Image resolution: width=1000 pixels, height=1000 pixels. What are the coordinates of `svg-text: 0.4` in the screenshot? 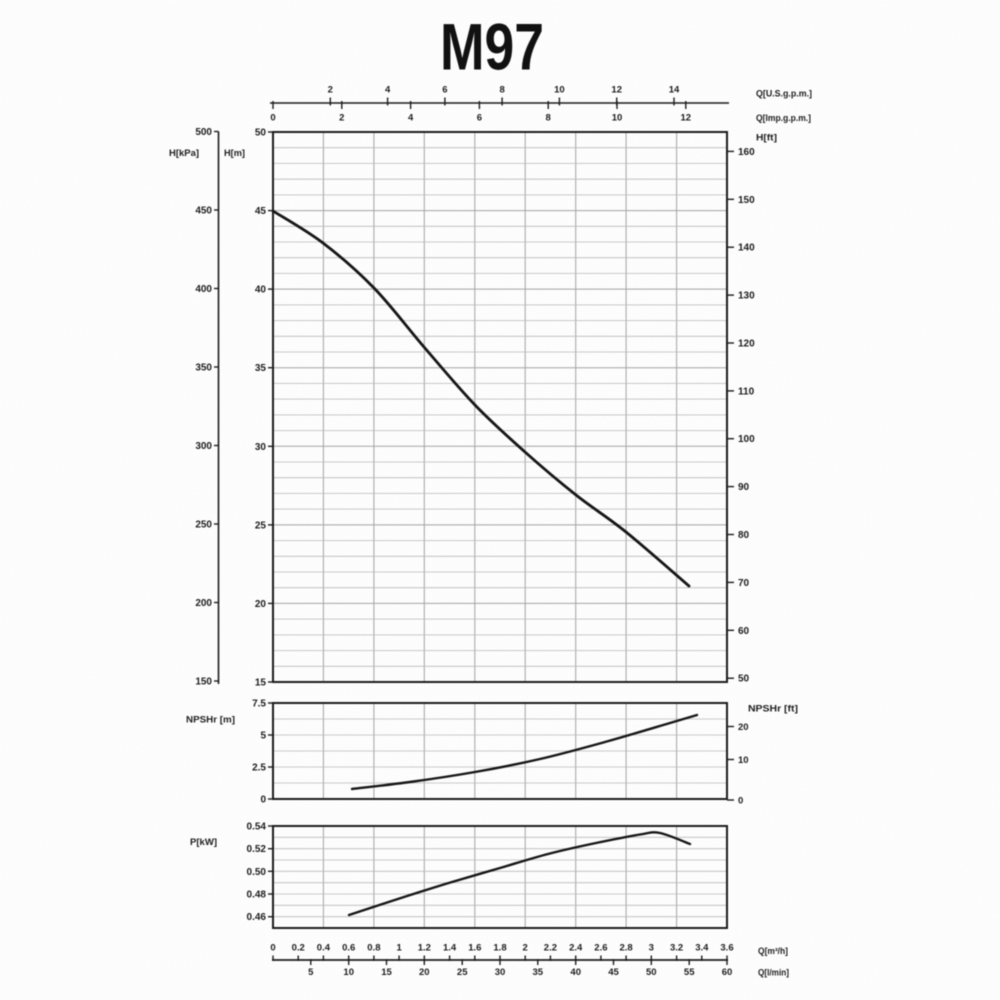 It's located at (324, 948).